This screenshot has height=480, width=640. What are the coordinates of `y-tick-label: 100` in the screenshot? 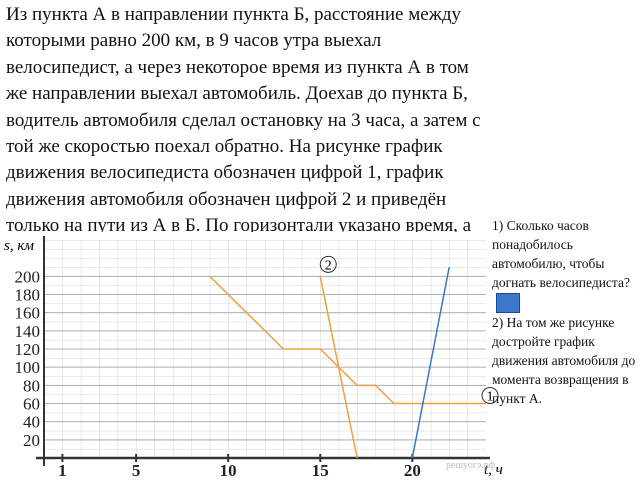 It's located at (28, 367).